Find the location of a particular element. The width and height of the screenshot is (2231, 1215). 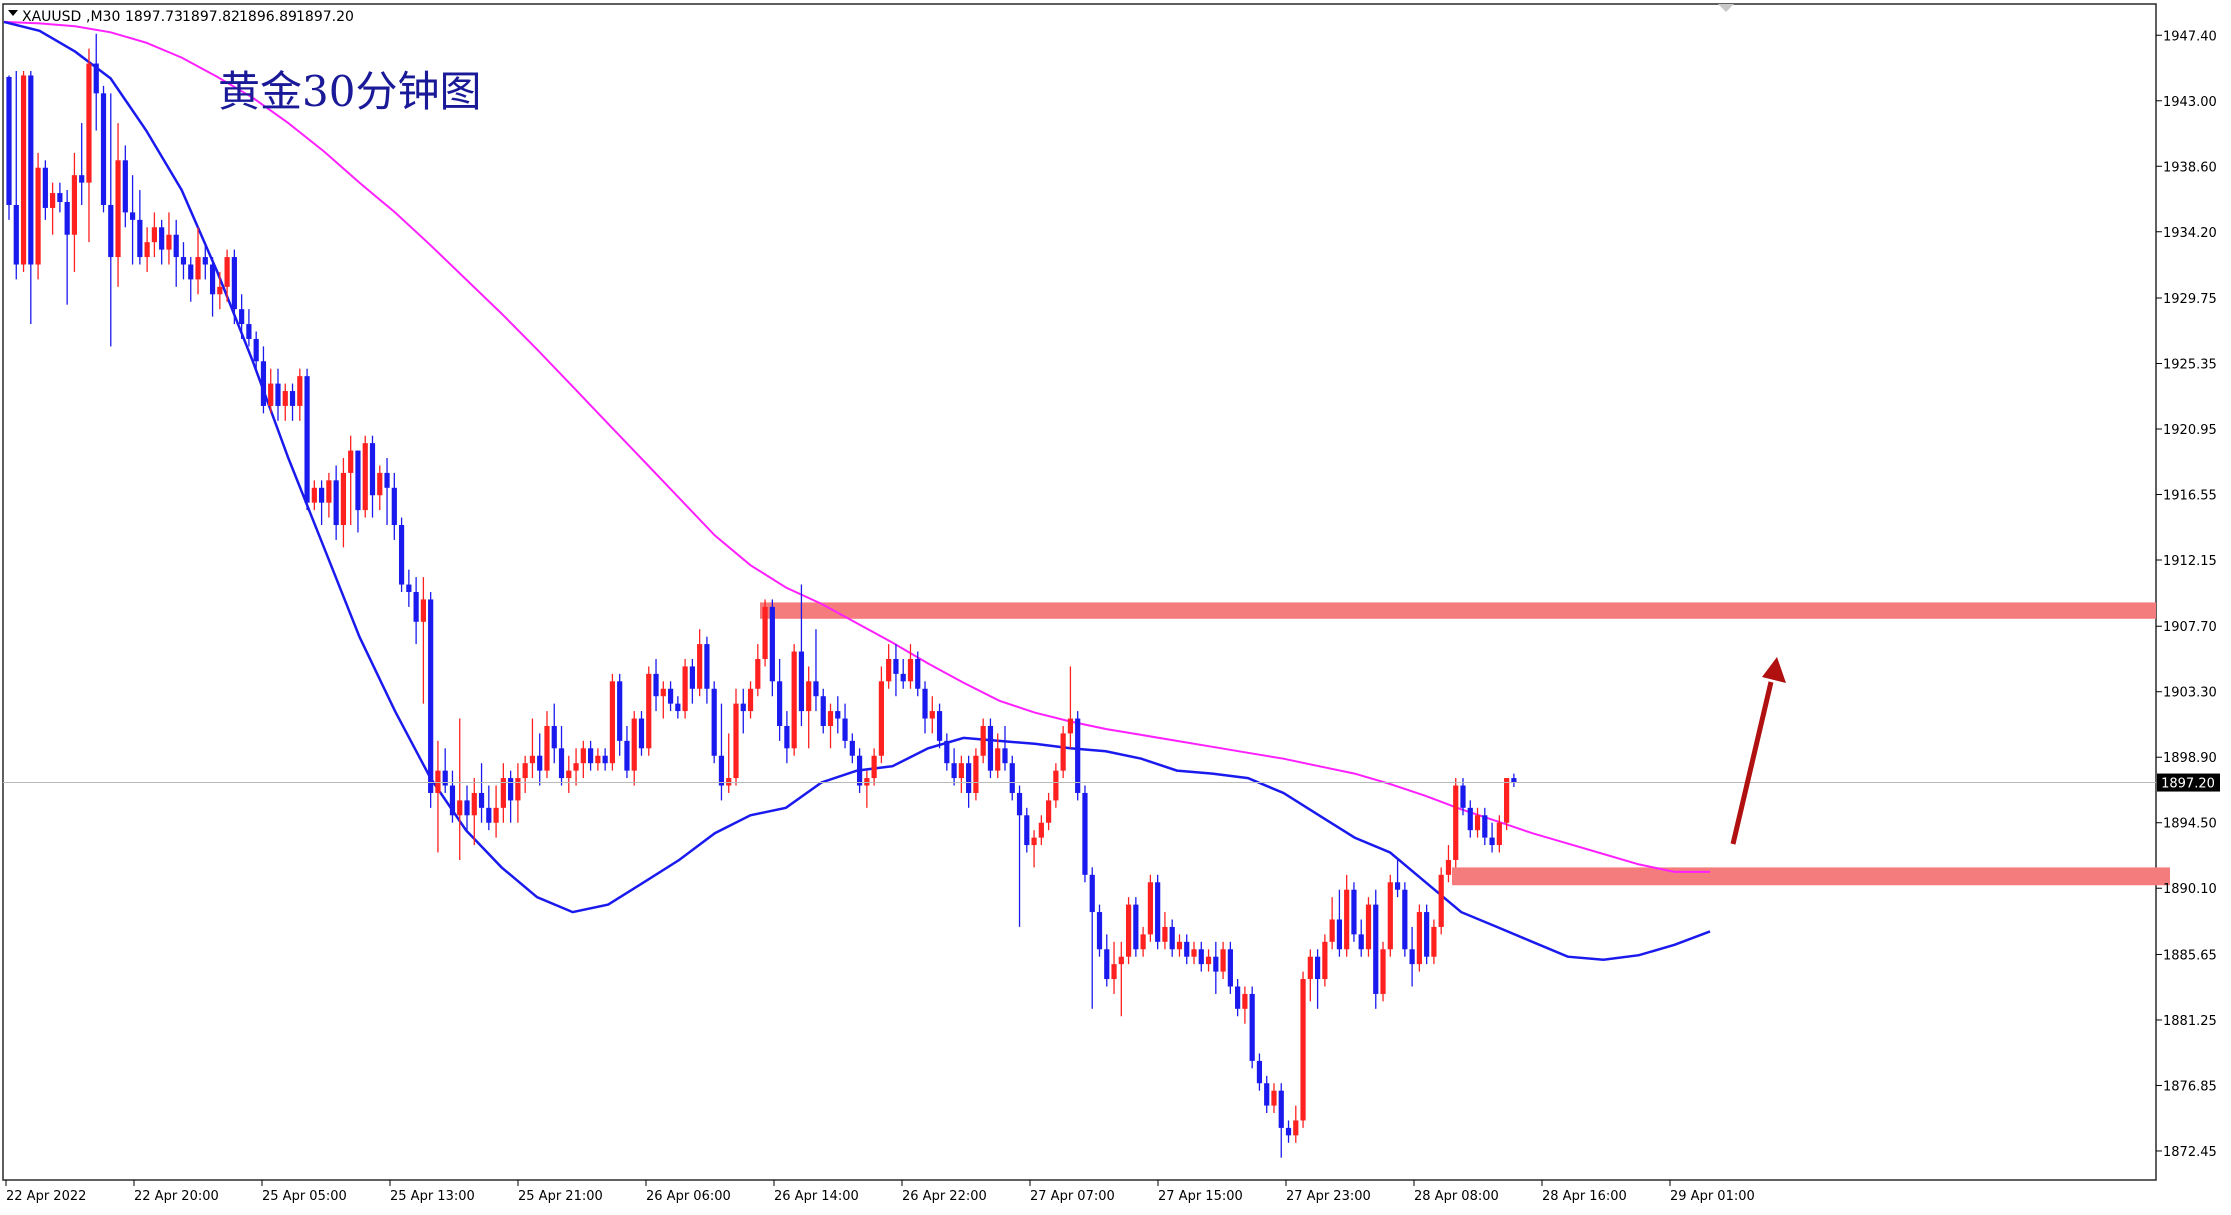

price-tick-label: 1934.20 is located at coordinates (2190, 233).